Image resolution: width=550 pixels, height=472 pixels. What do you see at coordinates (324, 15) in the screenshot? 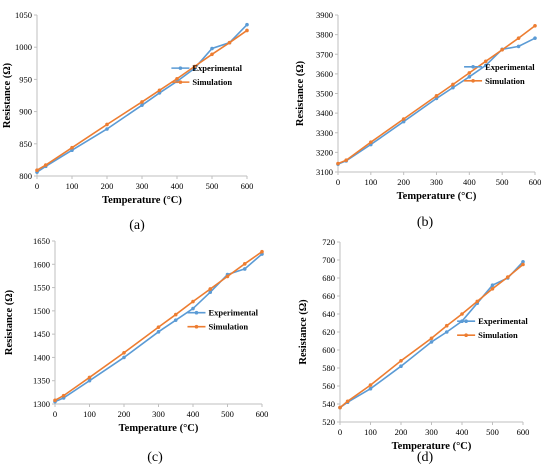
I see `y-tick-label: 3900` at bounding box center [324, 15].